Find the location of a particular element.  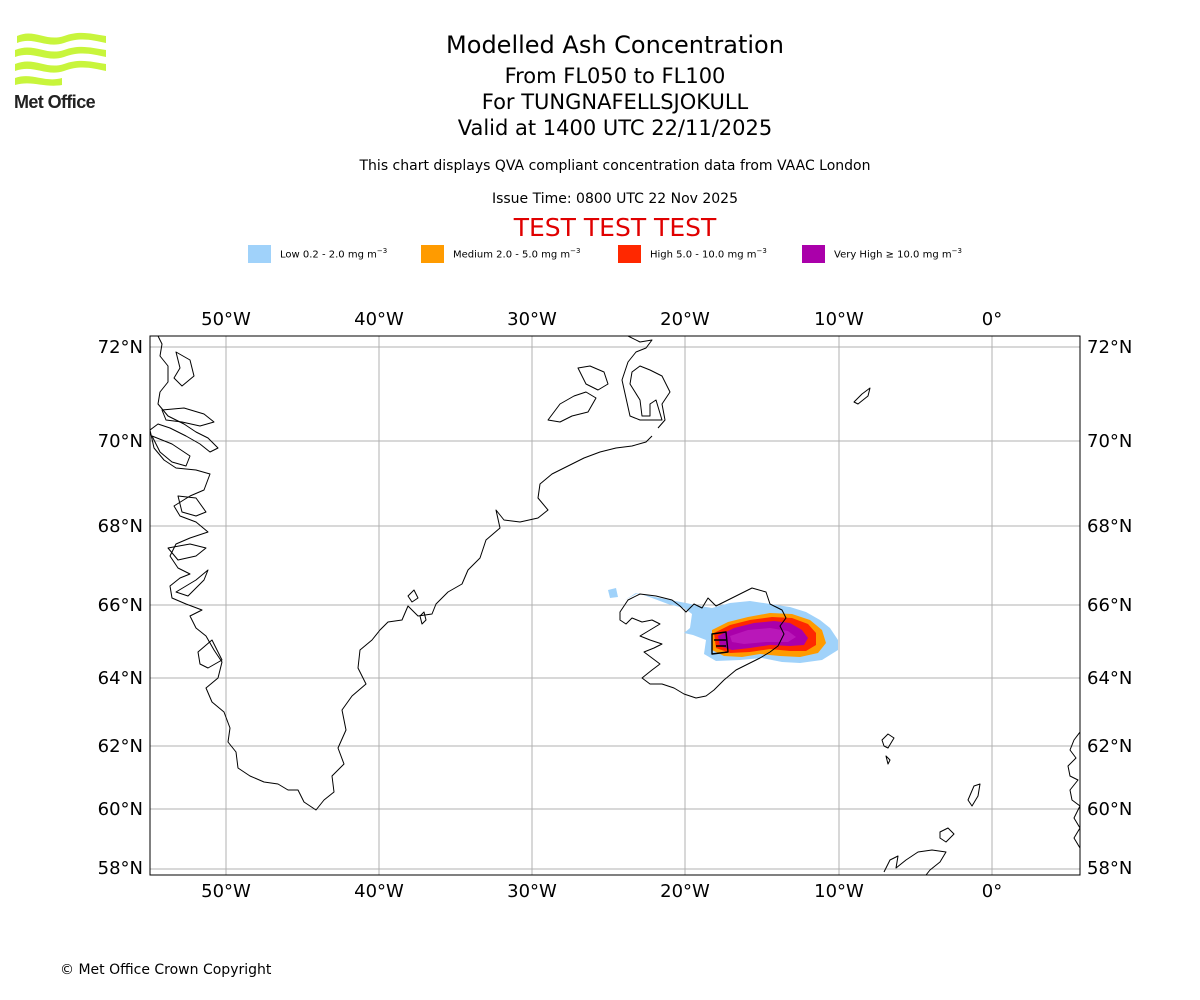

valid-time: Valid at 1400 UTC 22/11/2025 is located at coordinates (615, 128).